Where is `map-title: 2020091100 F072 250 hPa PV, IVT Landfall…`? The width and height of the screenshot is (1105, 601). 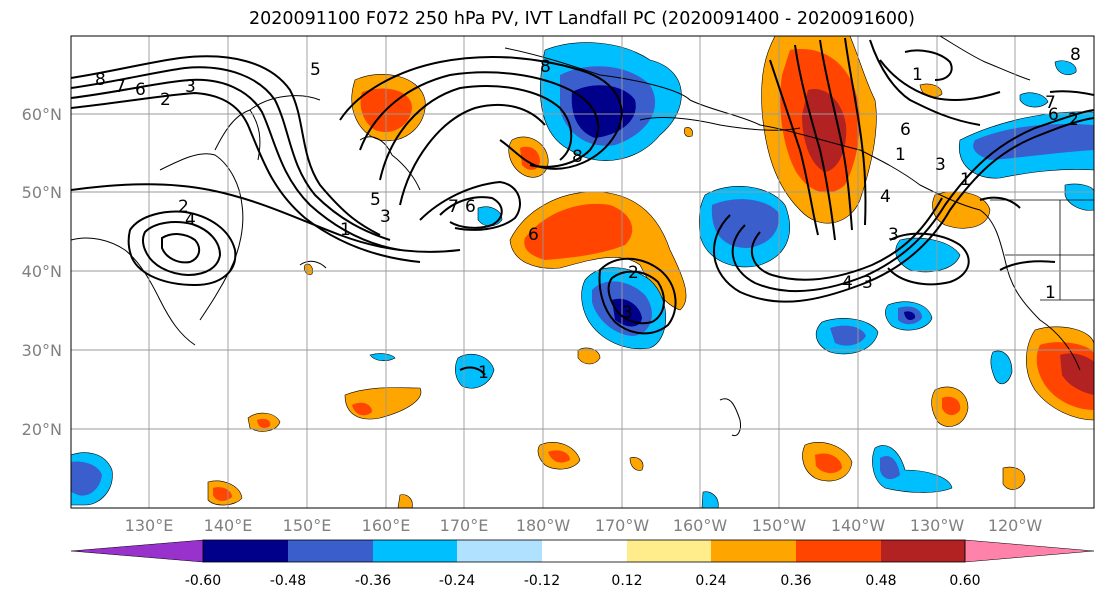 map-title: 2020091100 F072 250 hPa PV, IVT Landfall… is located at coordinates (582, 19).